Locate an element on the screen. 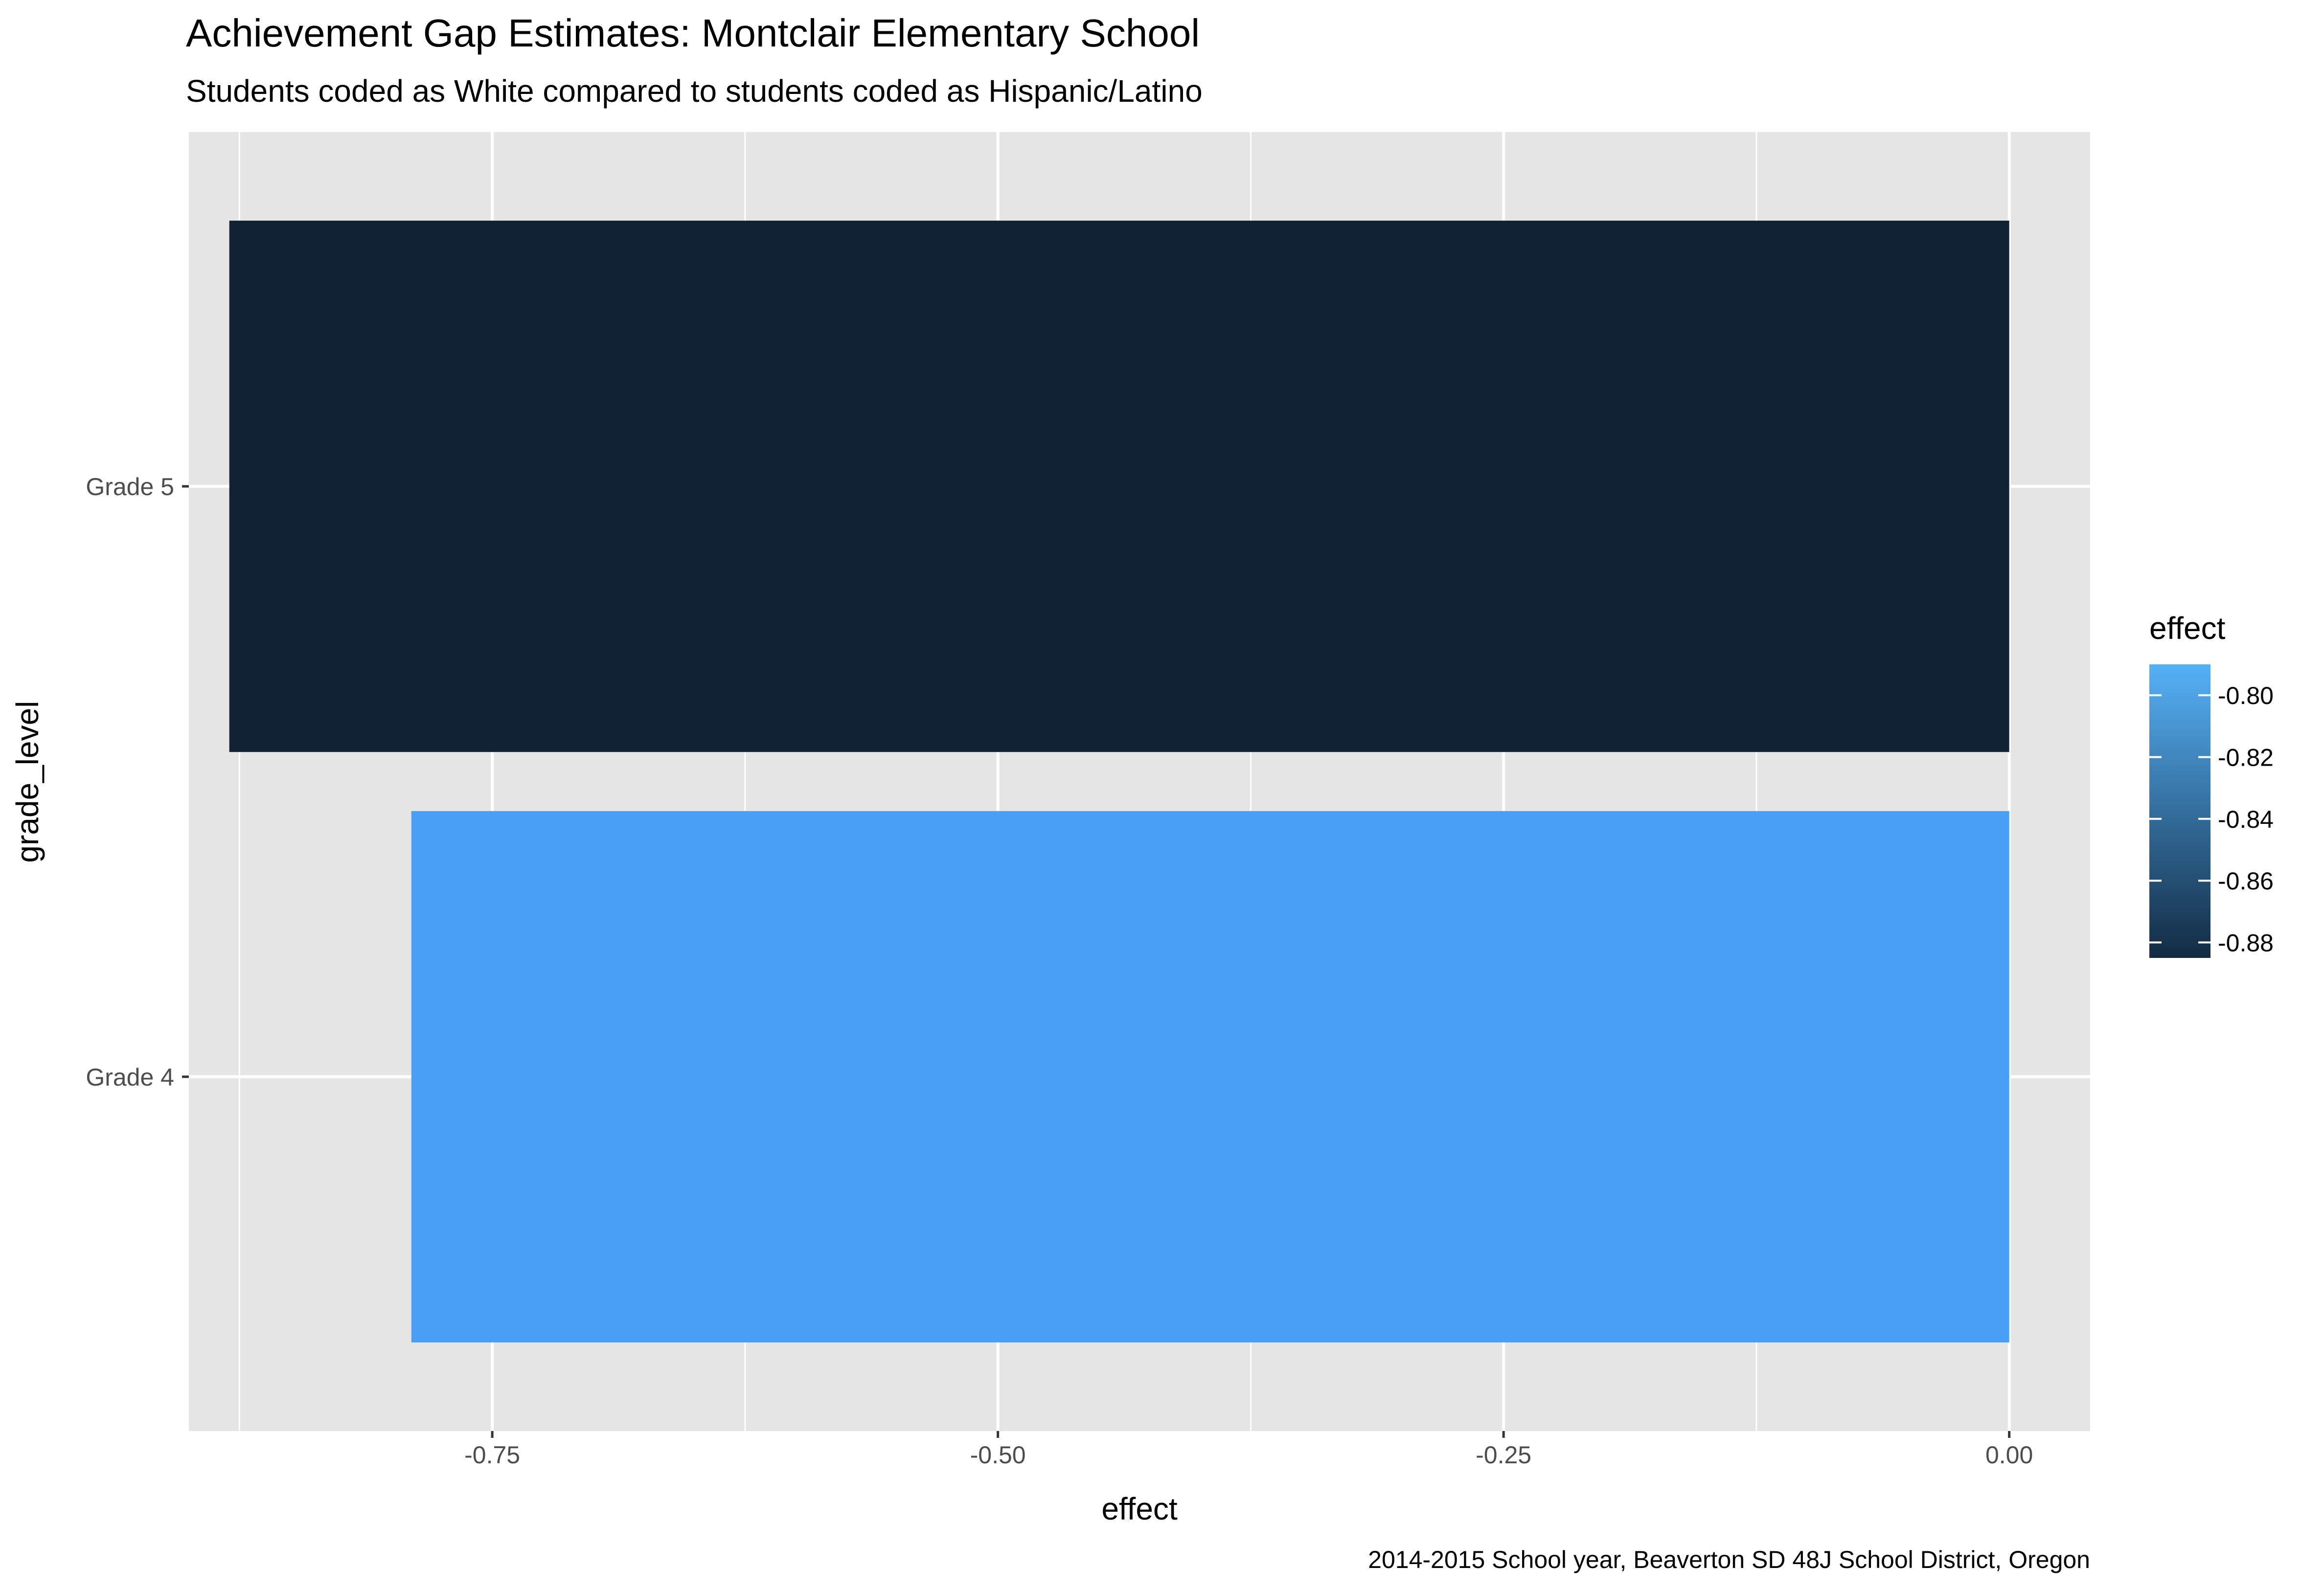  x-tick-label: -0.75 is located at coordinates (492, 1455).